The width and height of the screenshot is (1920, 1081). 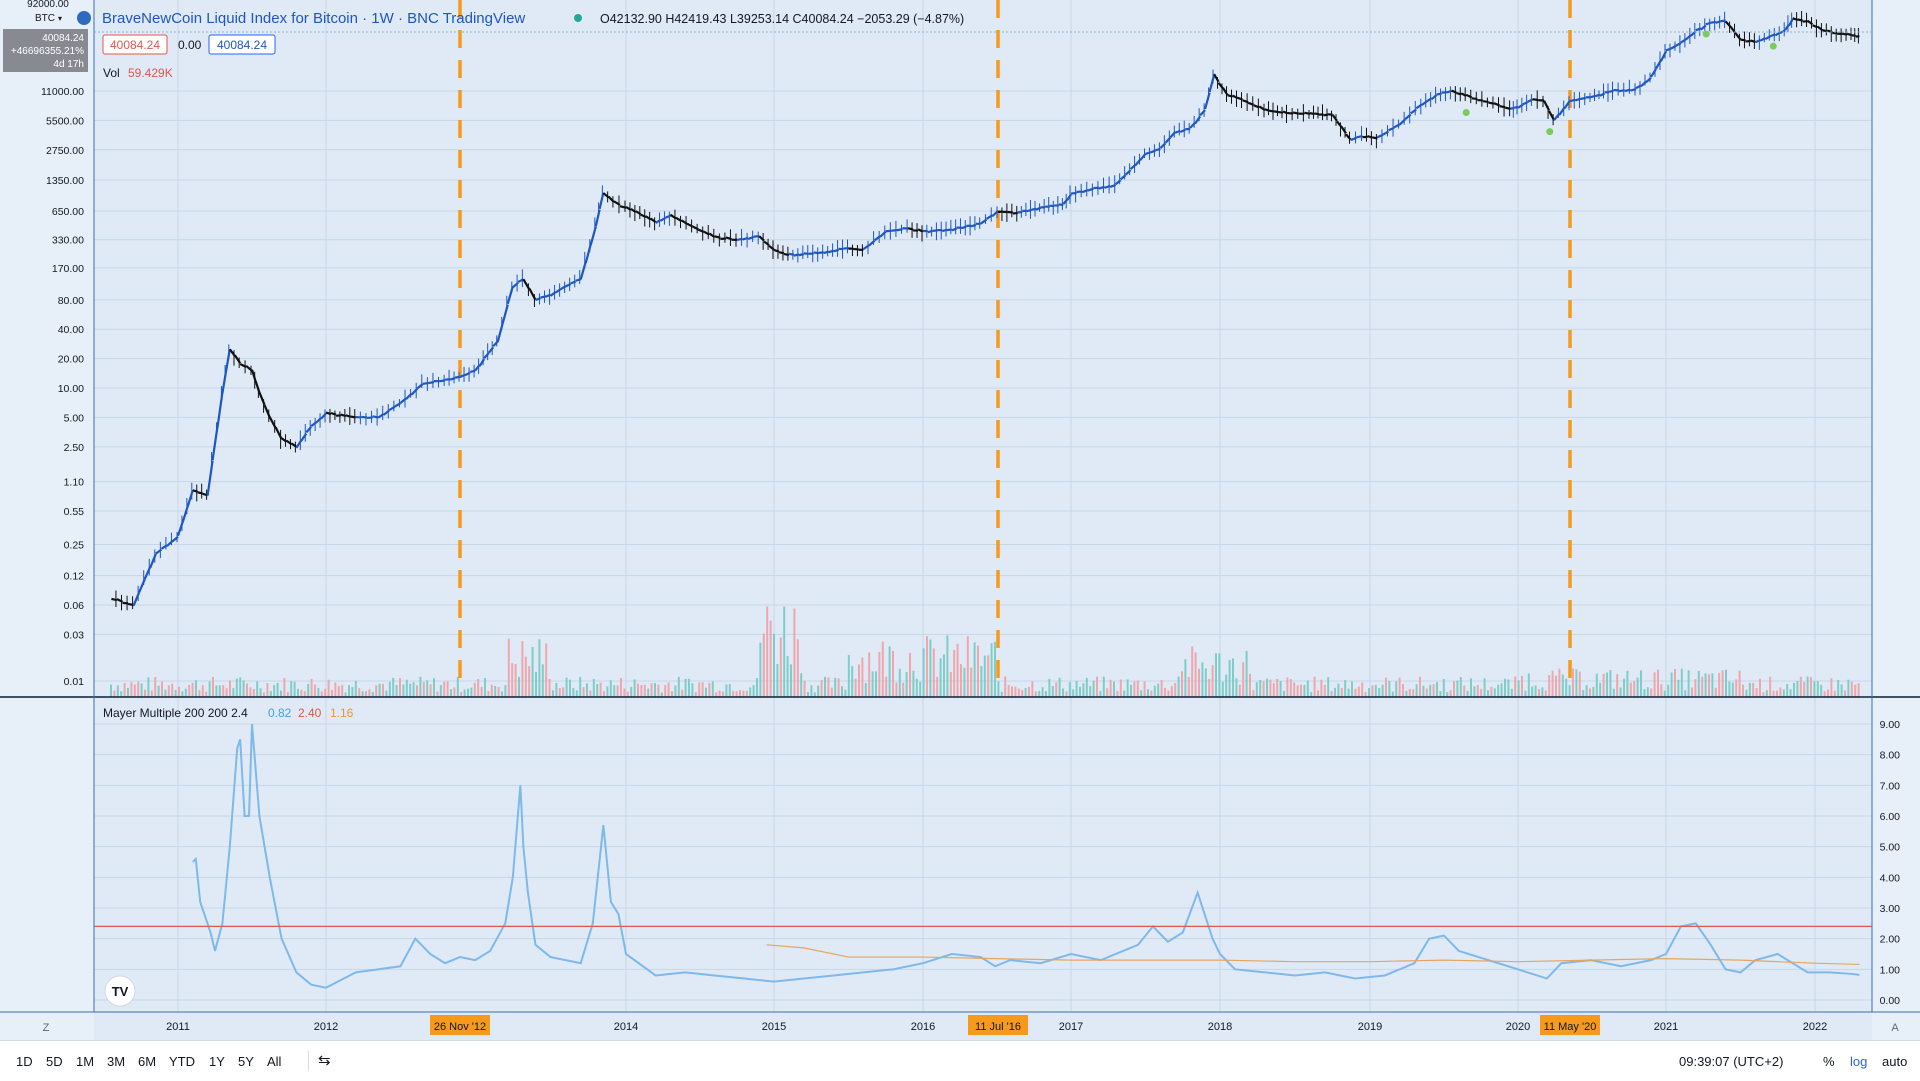 What do you see at coordinates (45, 18) in the screenshot?
I see `currency-selector: BTC` at bounding box center [45, 18].